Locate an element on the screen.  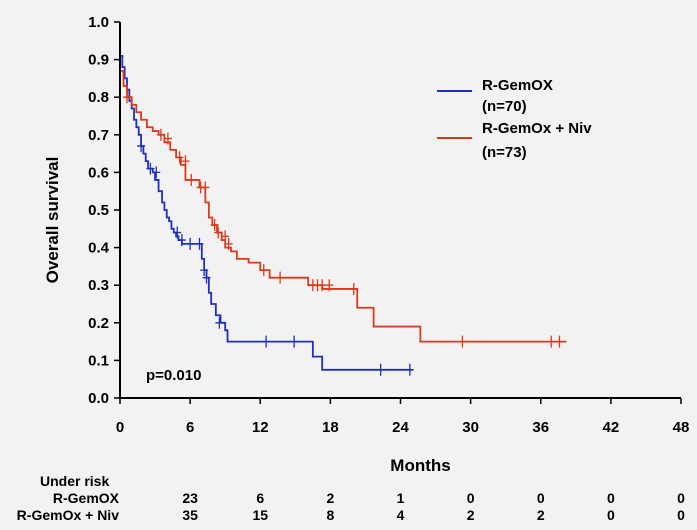
x-tick-label: 42 is located at coordinates (611, 427).